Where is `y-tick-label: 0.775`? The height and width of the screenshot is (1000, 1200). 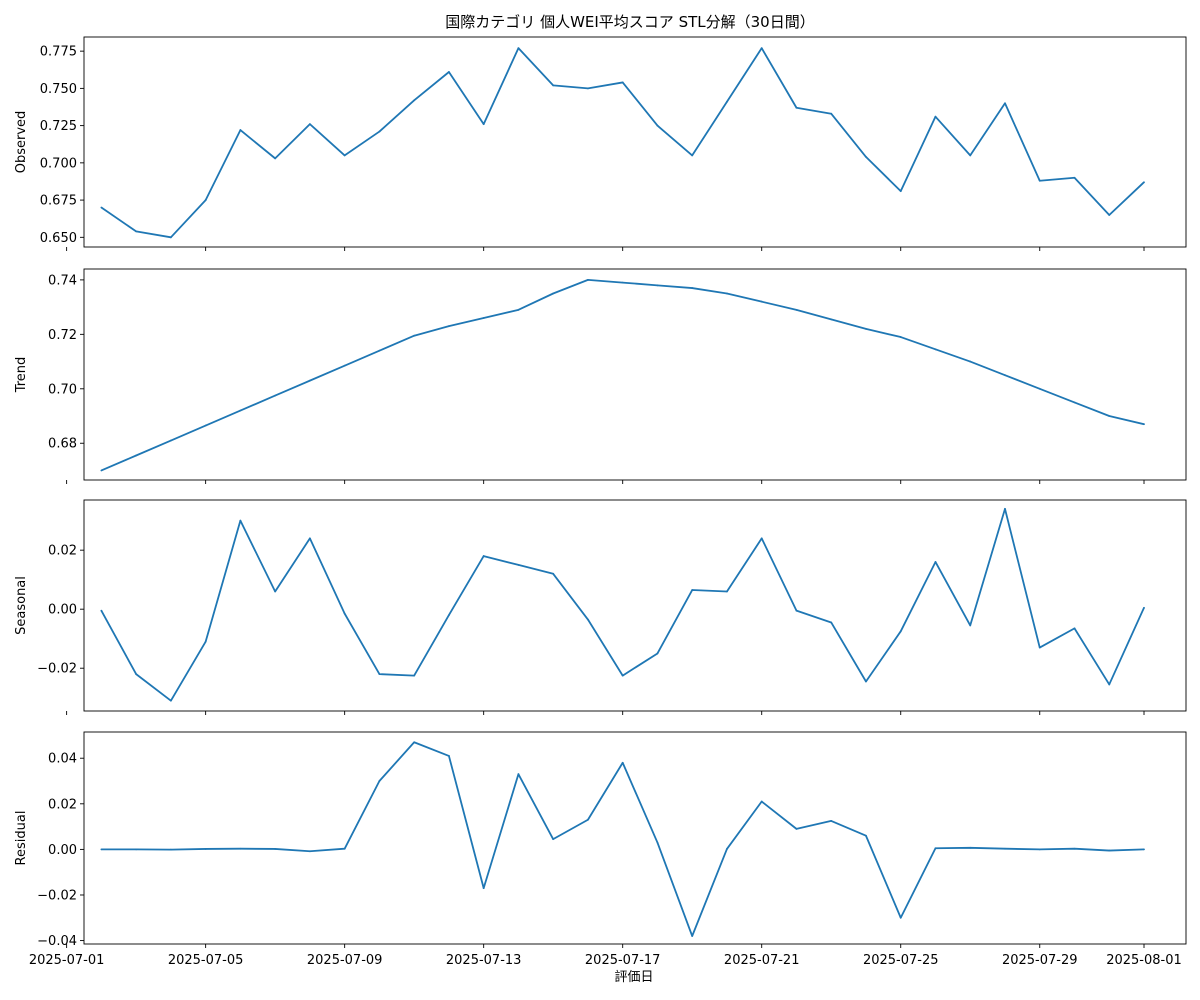 y-tick-label: 0.775 is located at coordinates (58, 52).